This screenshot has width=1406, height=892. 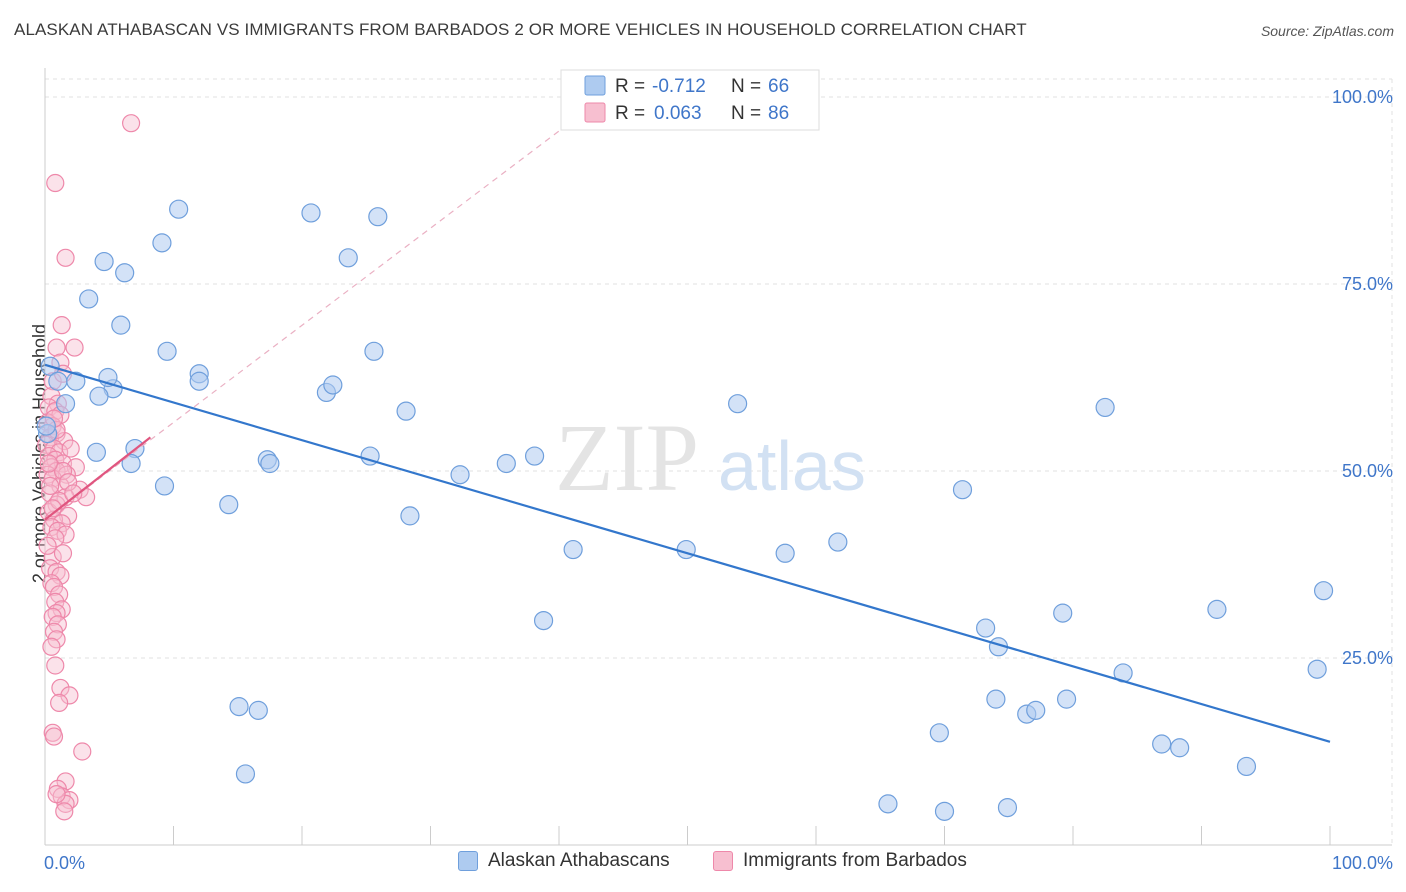 I want to click on bottom-legend-swatch-blue, so click(x=468, y=861).